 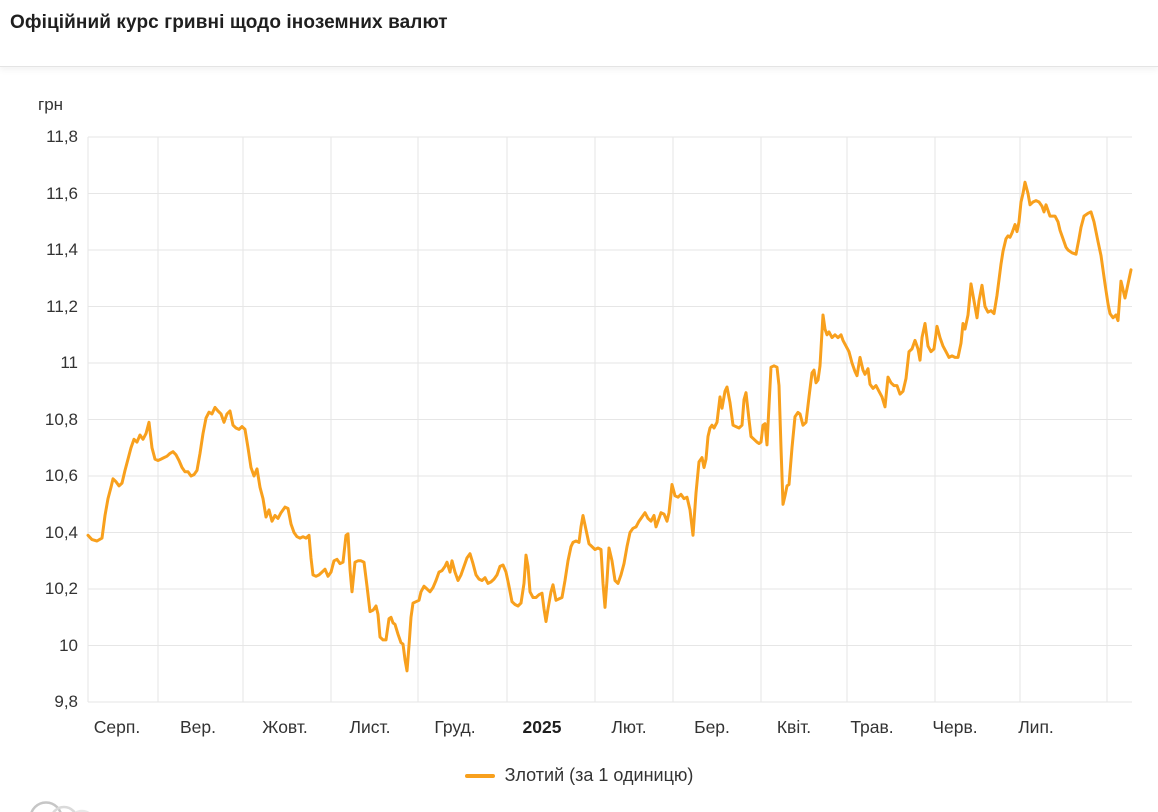 I want to click on x-tick-label-10: Трав., so click(x=872, y=727).